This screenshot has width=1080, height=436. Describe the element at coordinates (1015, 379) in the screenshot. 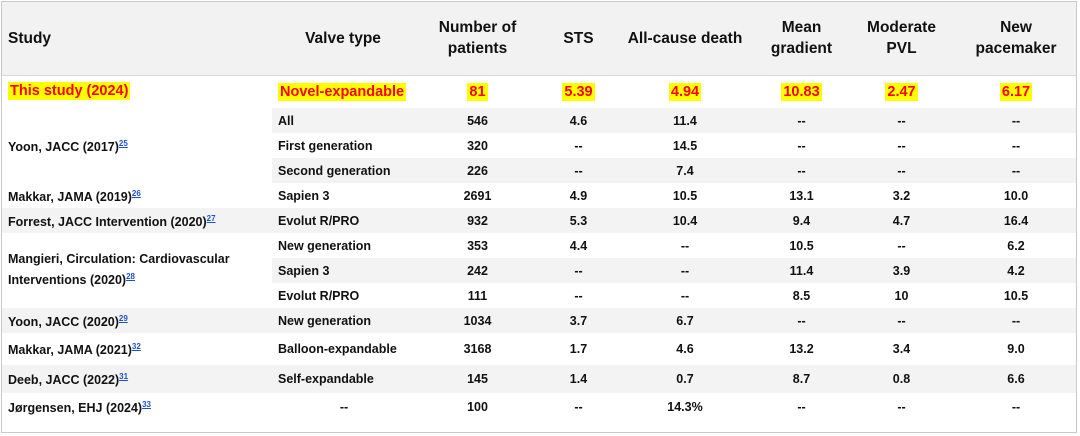

I see `cell-pacemaker: 6.6` at that location.